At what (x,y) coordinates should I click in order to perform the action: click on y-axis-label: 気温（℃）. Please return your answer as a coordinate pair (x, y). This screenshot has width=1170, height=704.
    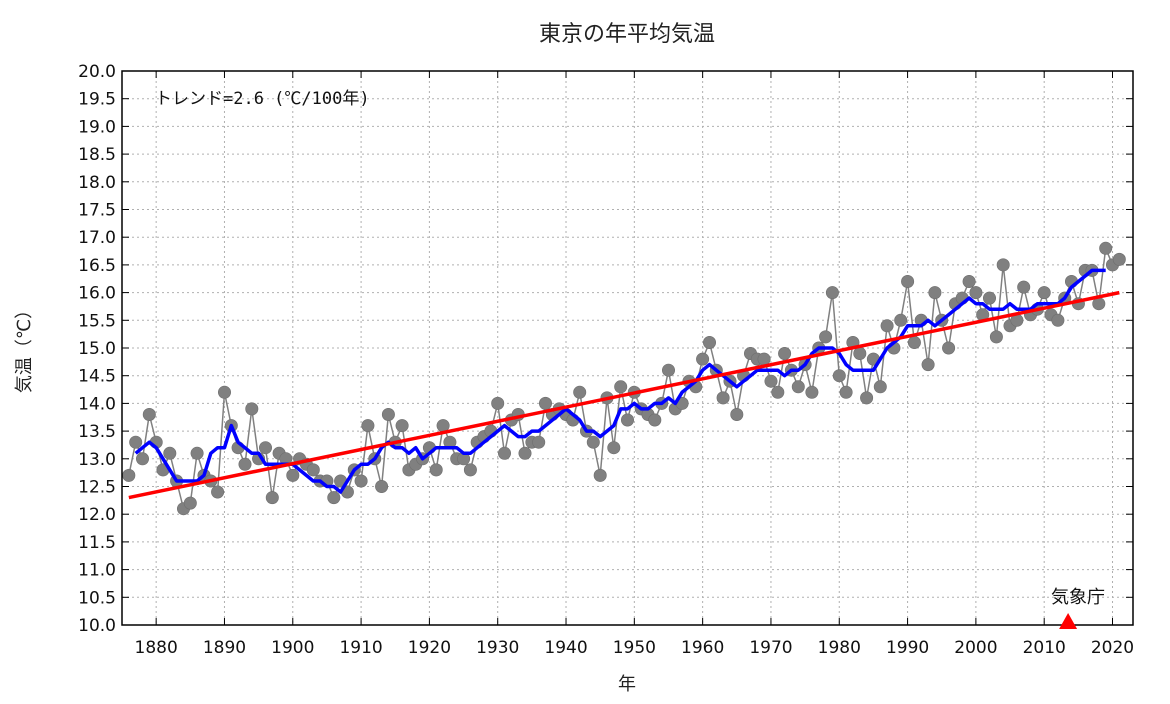
    Looking at the image, I should click on (24, 347).